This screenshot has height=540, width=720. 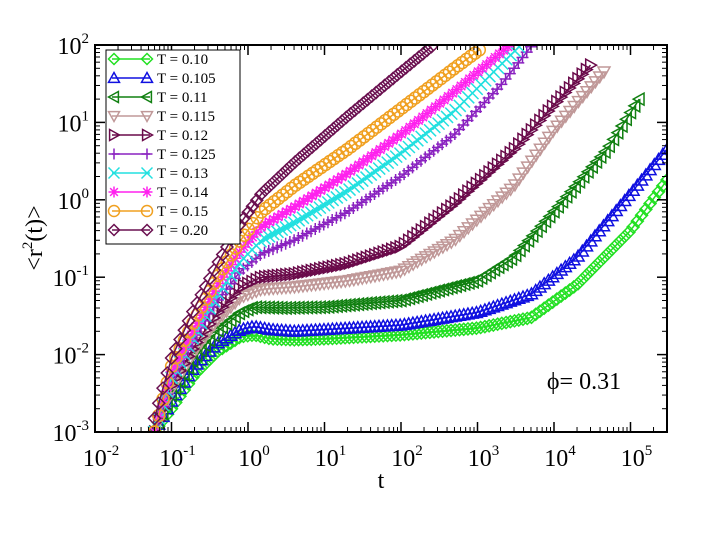 I want to click on x-tick-label: 10⁻², so click(x=101, y=457).